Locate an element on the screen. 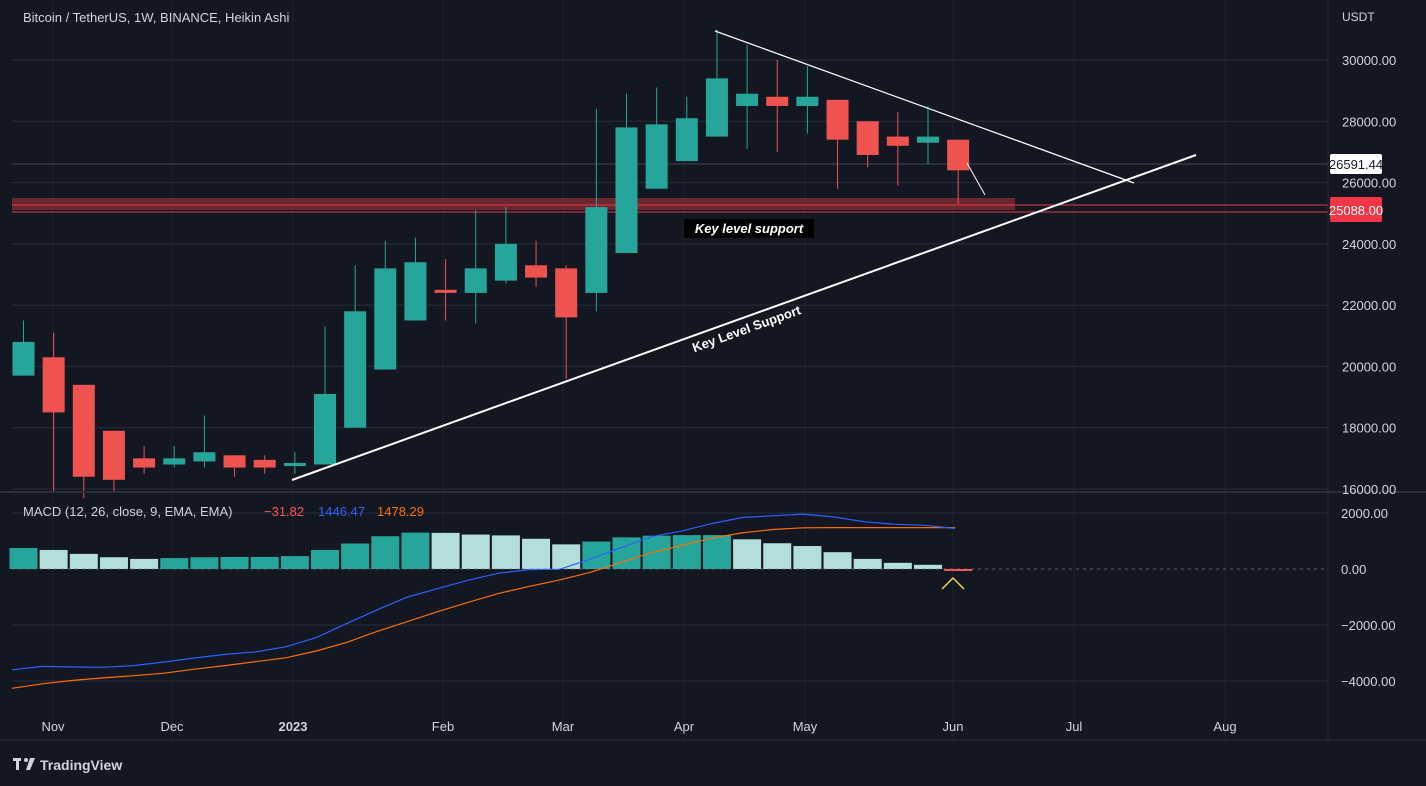 Image resolution: width=1426 pixels, height=786 pixels. brand-label: TradingView is located at coordinates (81, 765).